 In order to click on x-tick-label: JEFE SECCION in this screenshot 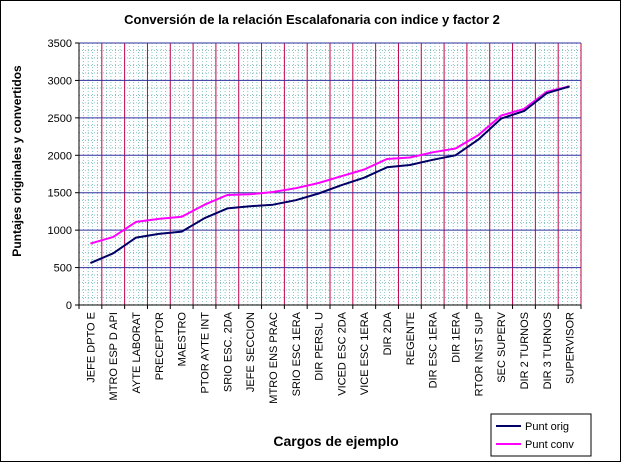, I will do `click(251, 352)`.